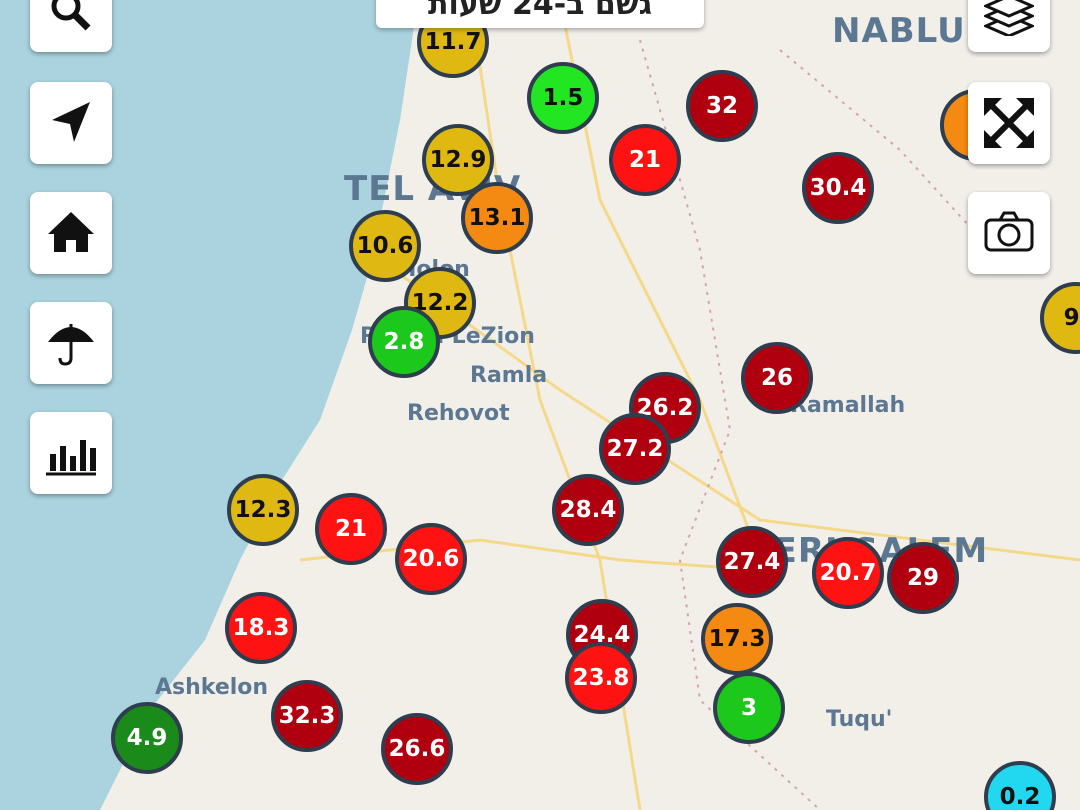 The image size is (1080, 810). Describe the element at coordinates (458, 413) in the screenshot. I see `place-label: Rehovot` at that location.